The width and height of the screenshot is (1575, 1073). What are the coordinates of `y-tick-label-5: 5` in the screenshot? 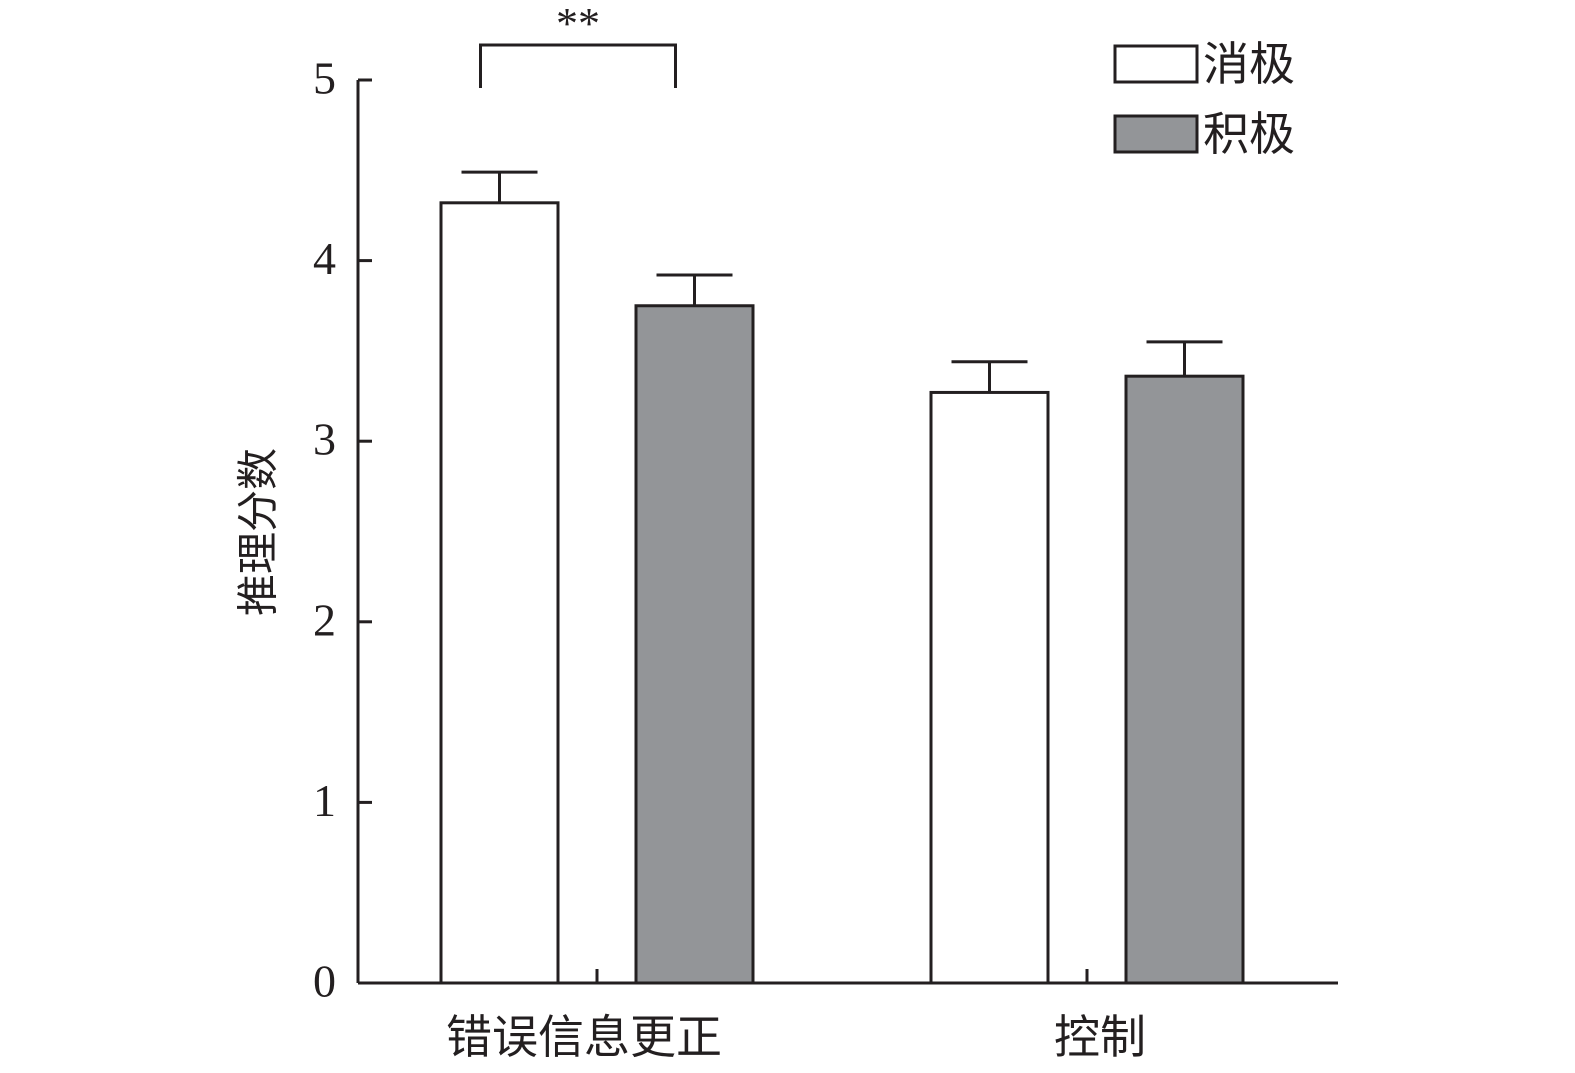 It's located at (324, 78).